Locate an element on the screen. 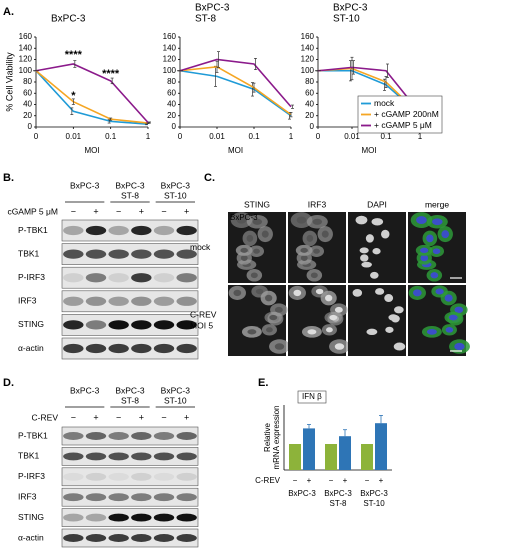 The image size is (512, 550). cell-line-label: ST-10 is located at coordinates (175, 400).